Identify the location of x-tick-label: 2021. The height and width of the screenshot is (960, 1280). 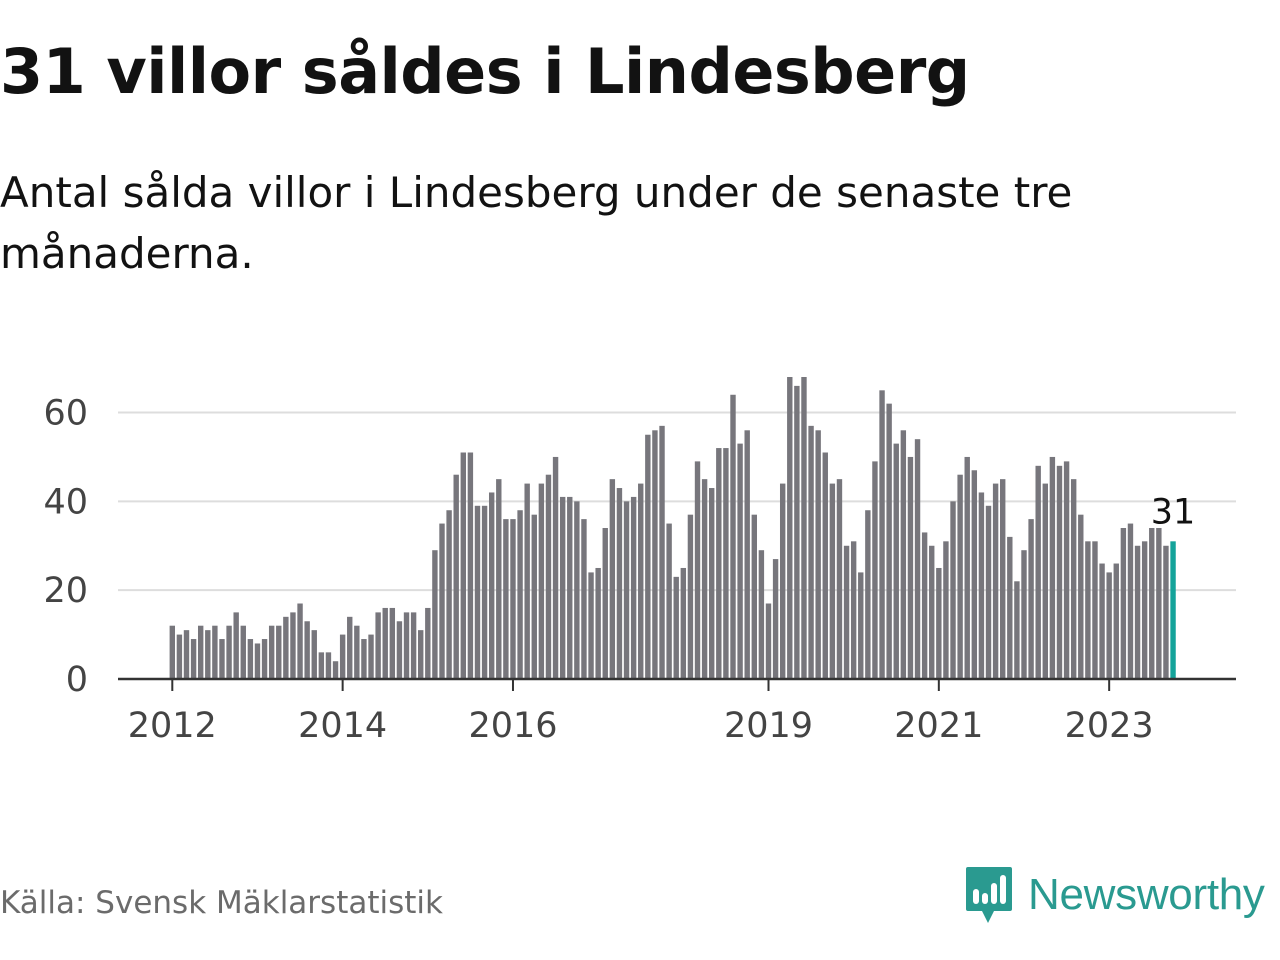
(938, 726).